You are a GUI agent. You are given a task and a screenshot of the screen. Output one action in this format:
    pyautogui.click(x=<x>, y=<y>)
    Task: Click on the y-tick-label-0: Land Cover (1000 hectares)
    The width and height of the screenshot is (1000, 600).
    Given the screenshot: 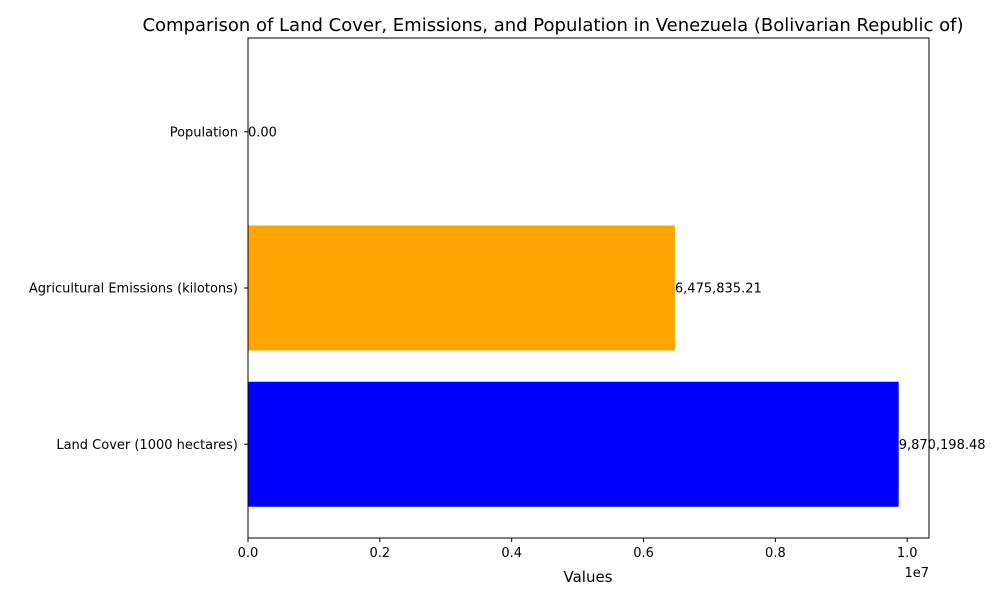 What is the action you would take?
    pyautogui.click(x=147, y=445)
    